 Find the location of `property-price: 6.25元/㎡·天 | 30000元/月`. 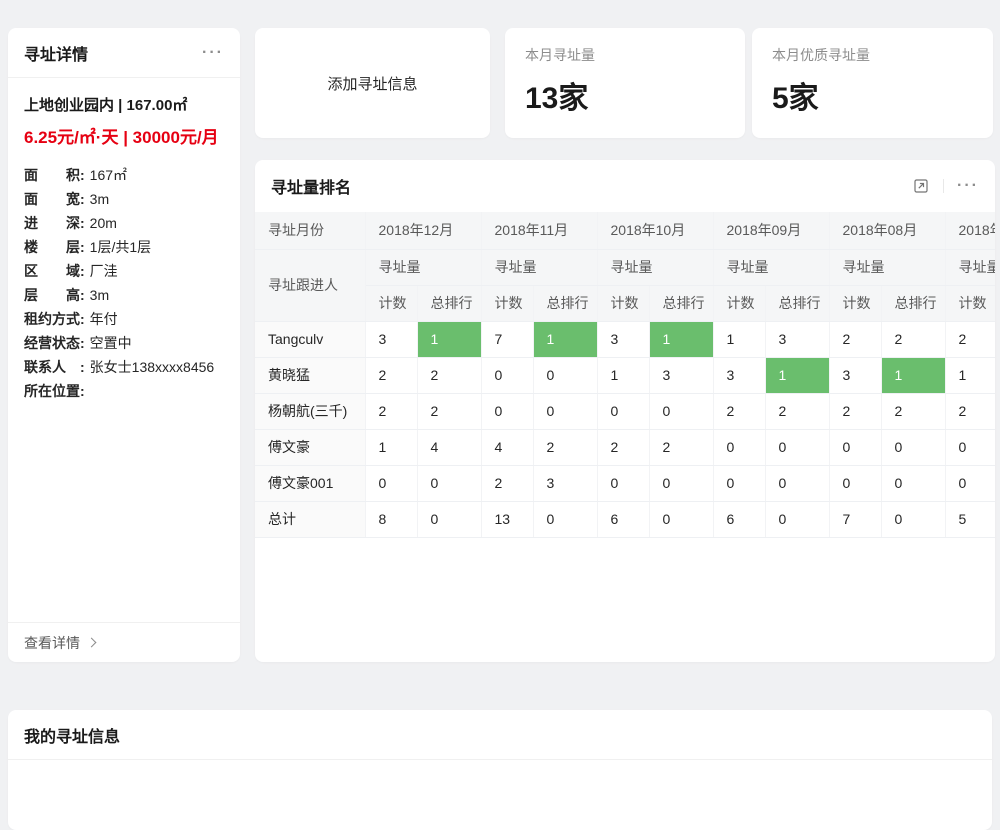

property-price: 6.25元/㎡·天 | 30000元/月 is located at coordinates (121, 137).